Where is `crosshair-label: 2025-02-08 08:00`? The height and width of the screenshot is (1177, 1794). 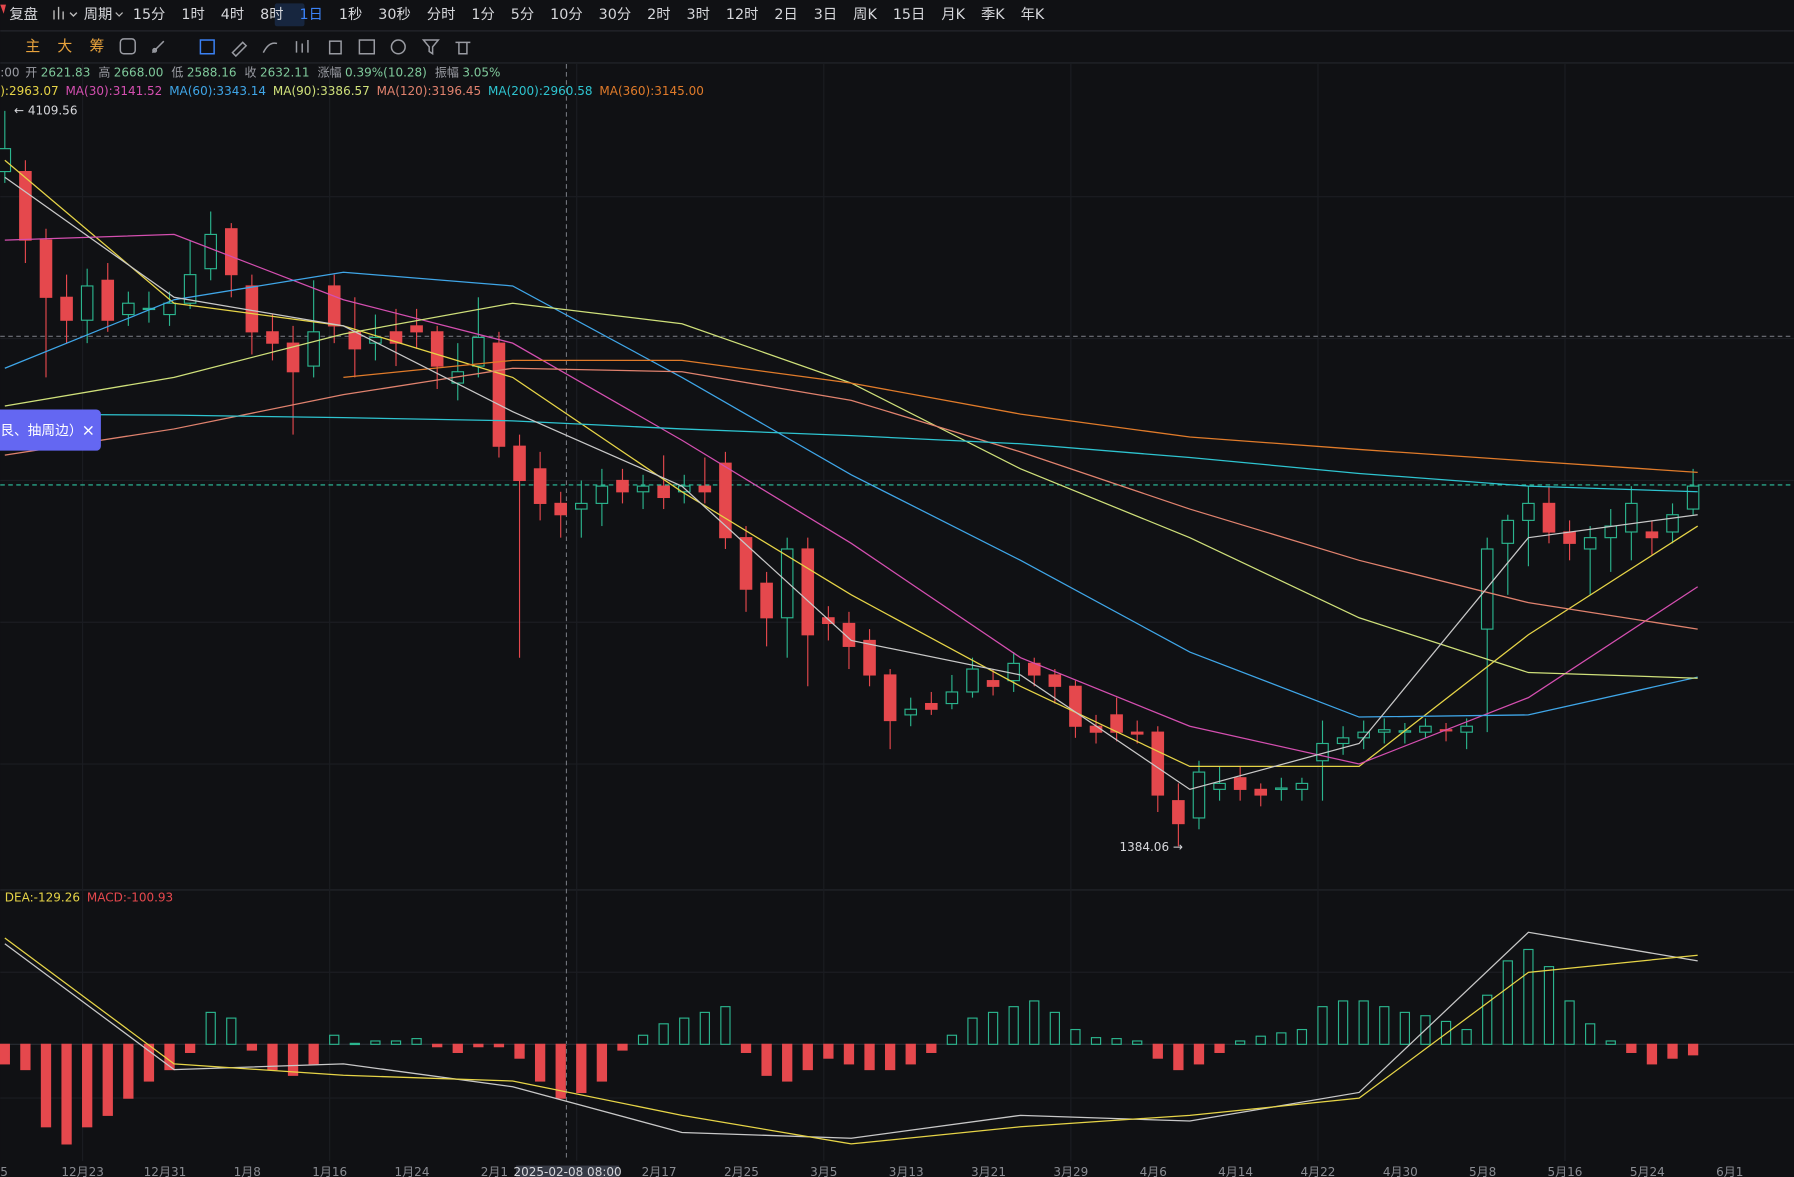 crosshair-label: 2025-02-08 08:00 is located at coordinates (568, 1171).